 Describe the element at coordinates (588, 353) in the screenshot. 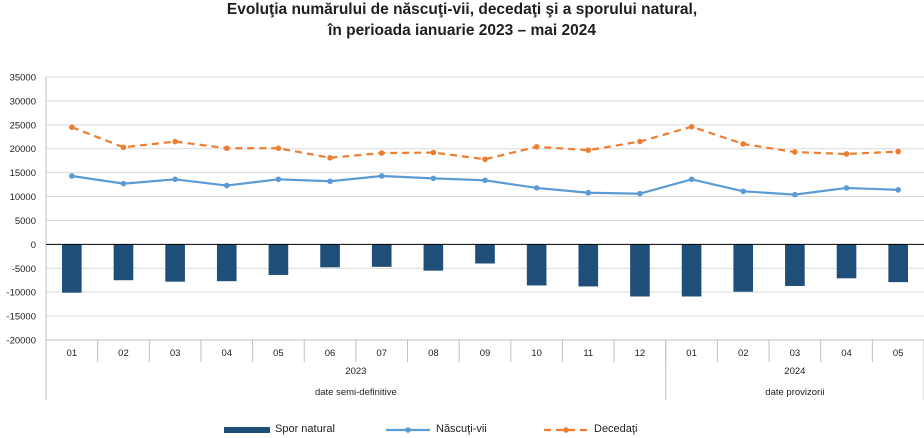

I see `x-tick-label: 11` at that location.